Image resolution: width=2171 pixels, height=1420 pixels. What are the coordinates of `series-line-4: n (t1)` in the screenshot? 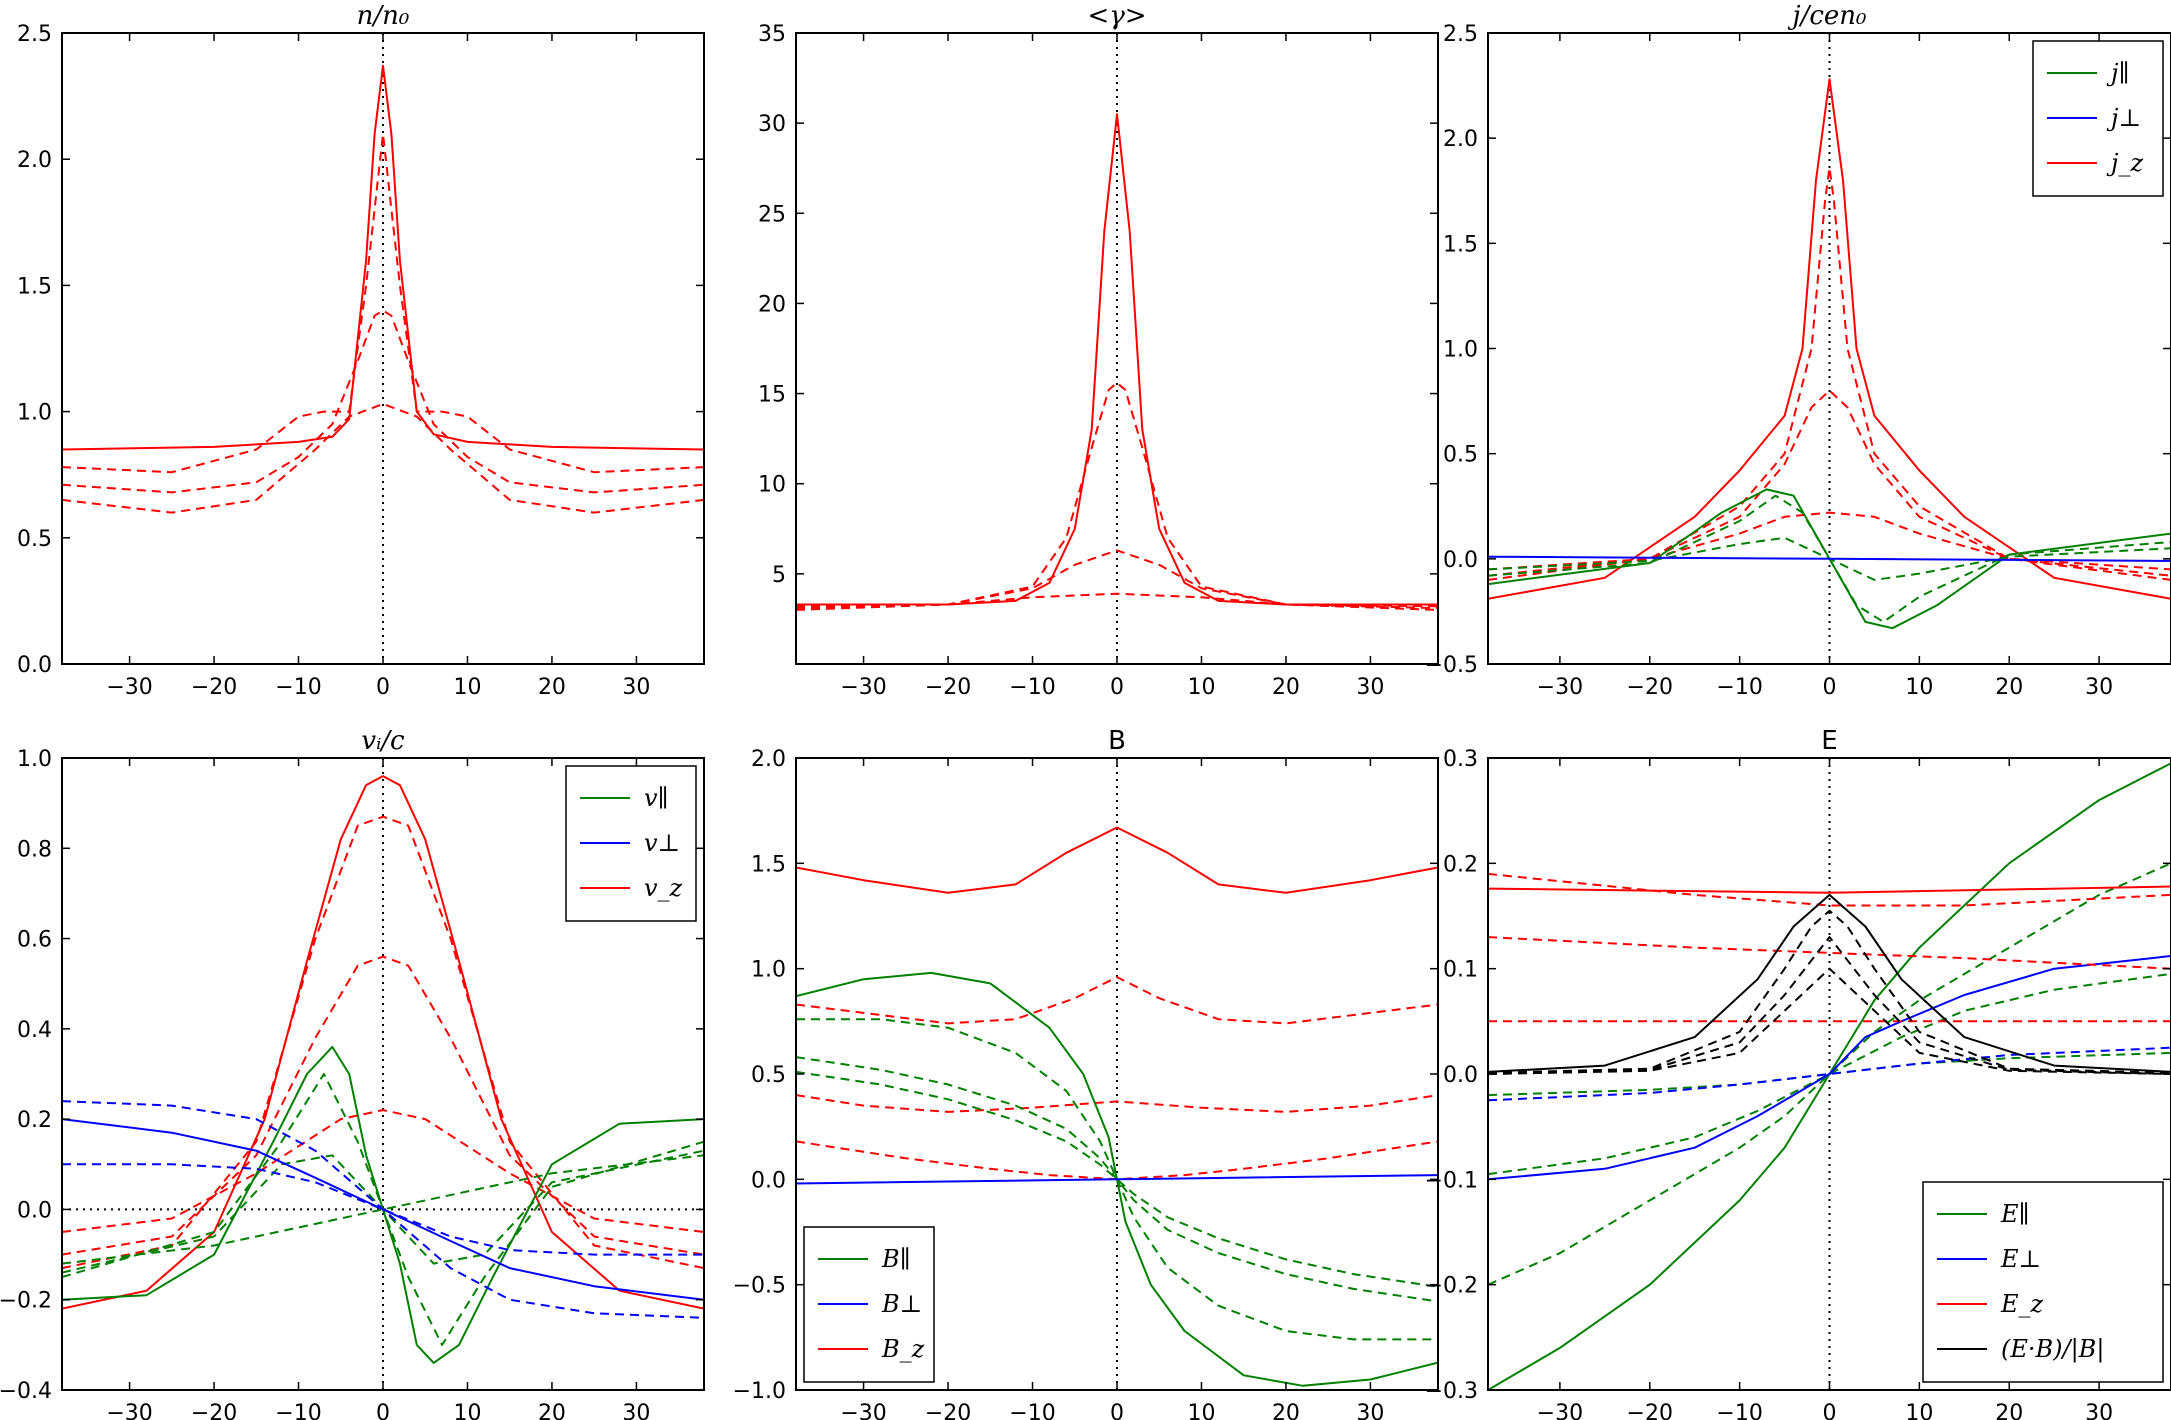 It's located at (383, 458).